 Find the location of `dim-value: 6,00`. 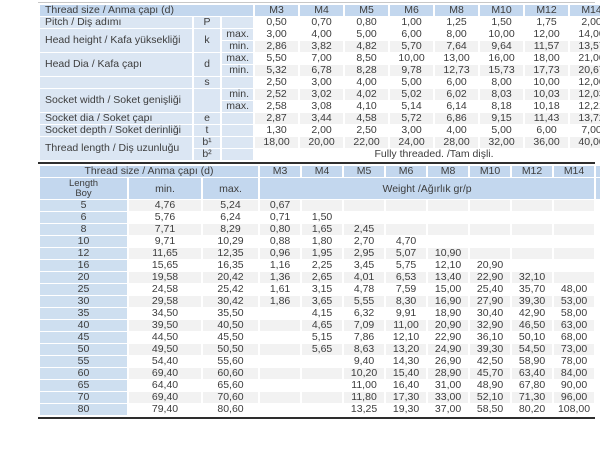

dim-value: 6,00 is located at coordinates (546, 130).